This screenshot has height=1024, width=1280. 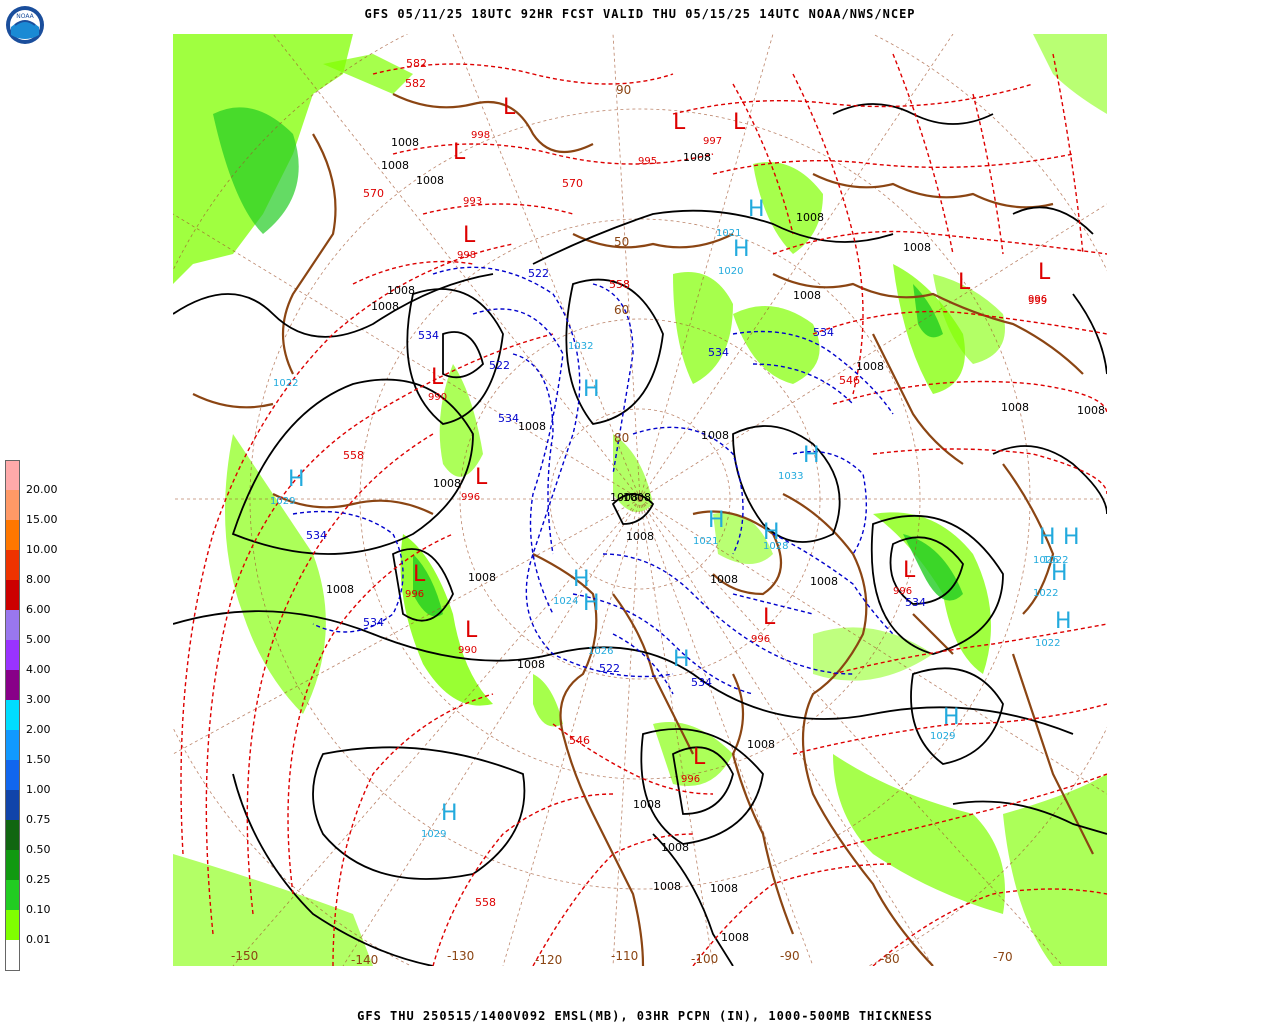 I want to click on longitude-label: -100, so click(x=704, y=959).